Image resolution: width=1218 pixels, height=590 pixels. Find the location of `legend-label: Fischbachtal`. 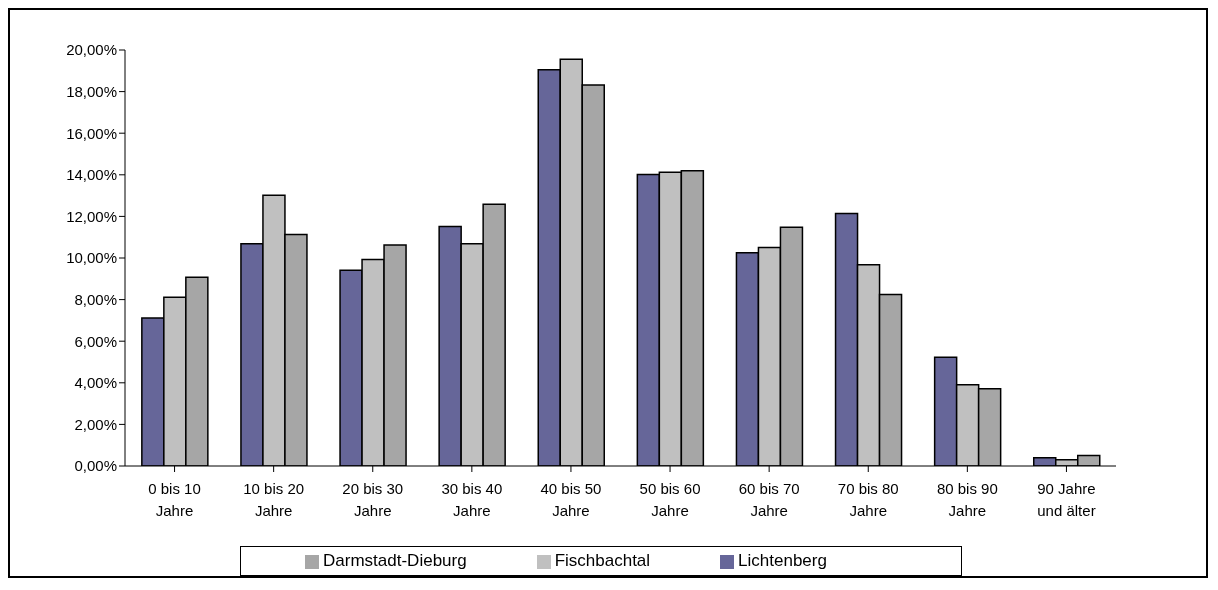

legend-label: Fischbachtal is located at coordinates (602, 560).